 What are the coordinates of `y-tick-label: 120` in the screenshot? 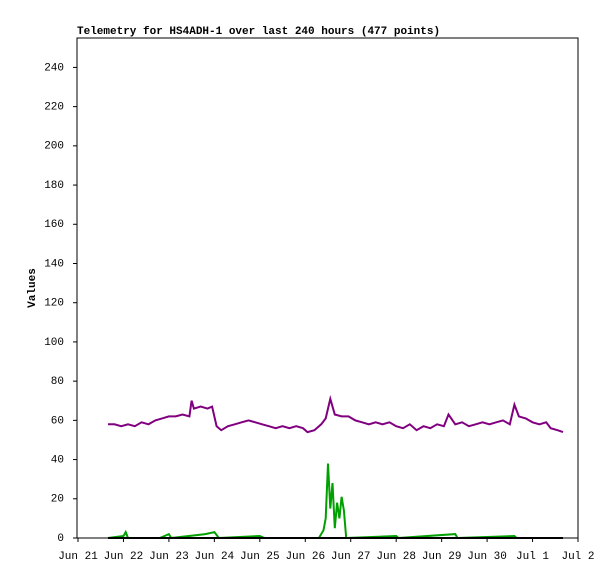 It's located at (54, 304).